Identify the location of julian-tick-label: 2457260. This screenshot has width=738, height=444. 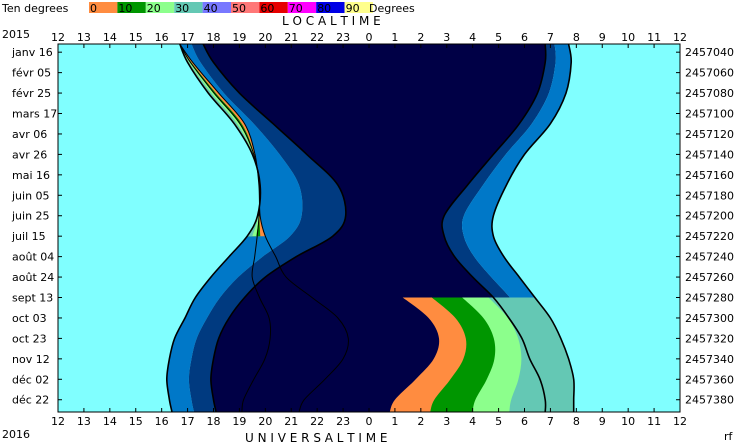
(709, 277).